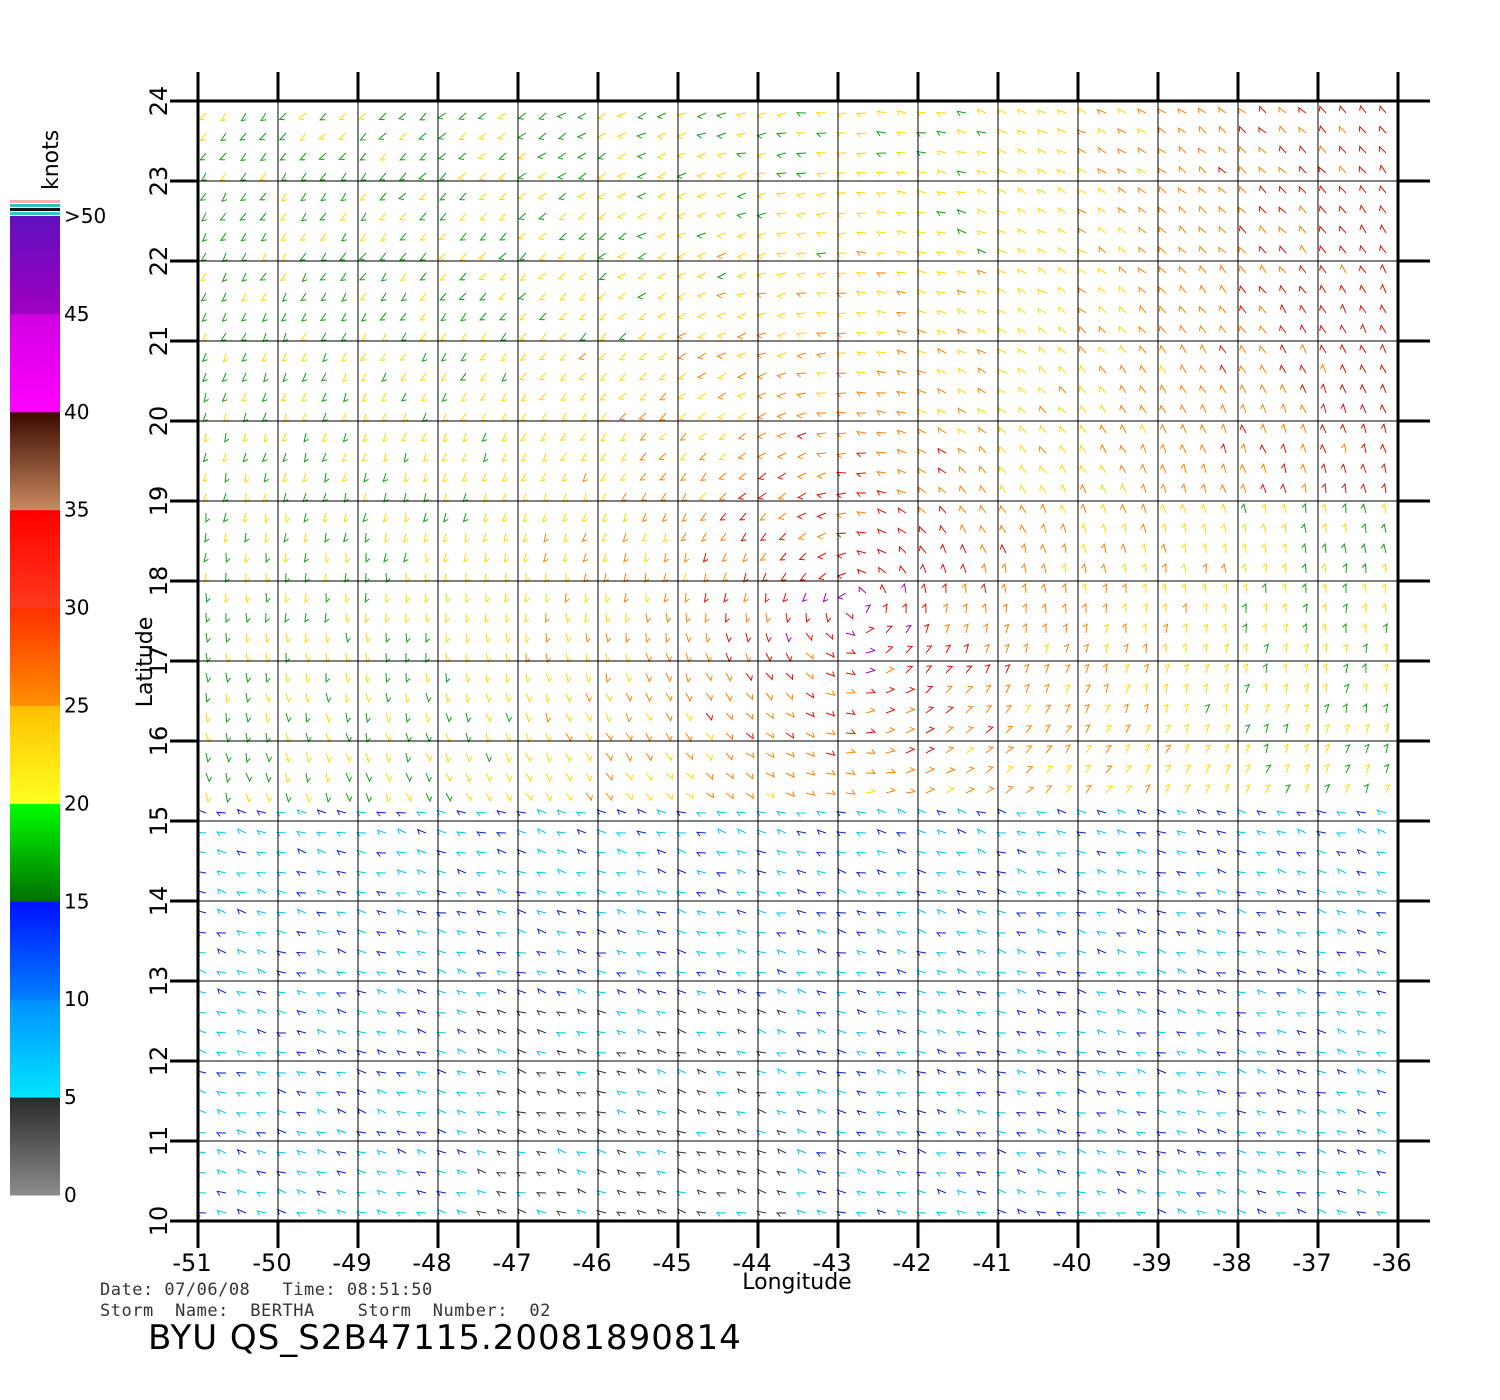  What do you see at coordinates (351, 1263) in the screenshot?
I see `longitude-tick-label: -49` at bounding box center [351, 1263].